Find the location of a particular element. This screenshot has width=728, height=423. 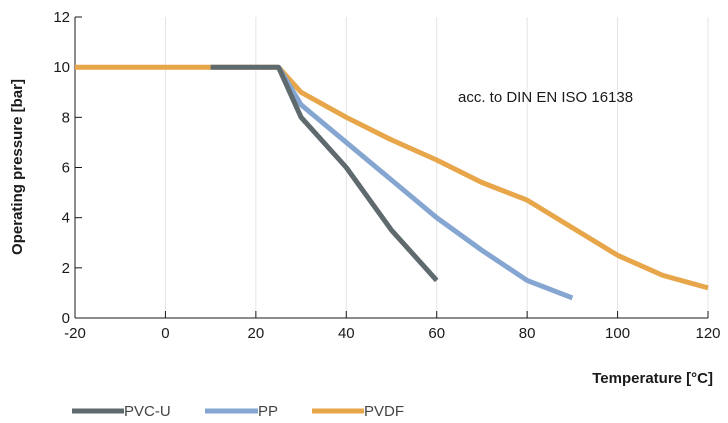

standard-annotation: acc. to DIN EN ISO 16138 is located at coordinates (545, 97).